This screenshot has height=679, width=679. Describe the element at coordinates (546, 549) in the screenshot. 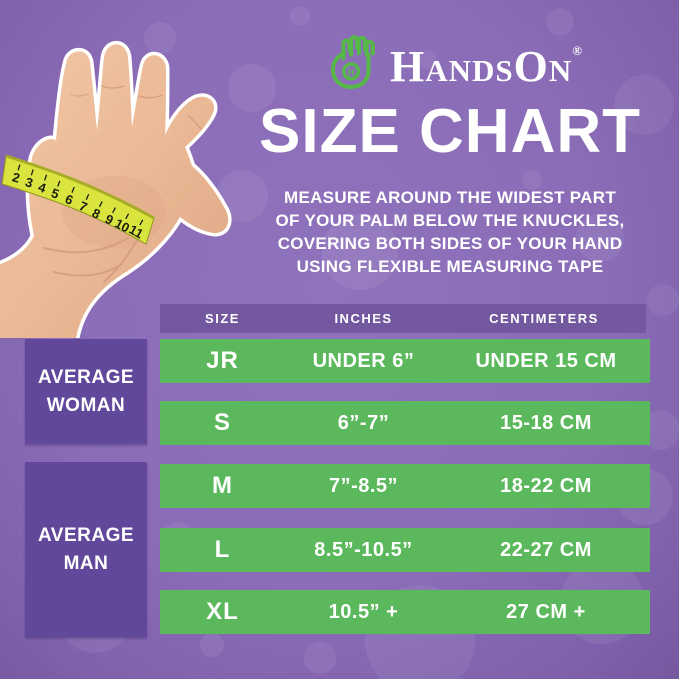

I see `centimeters-cell: 22-27 CM` at that location.